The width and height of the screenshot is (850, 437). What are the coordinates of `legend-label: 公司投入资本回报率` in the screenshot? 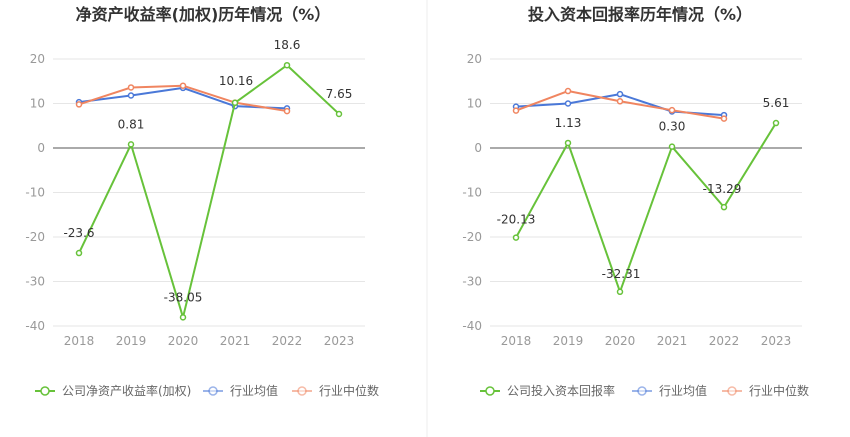 It's located at (561, 390).